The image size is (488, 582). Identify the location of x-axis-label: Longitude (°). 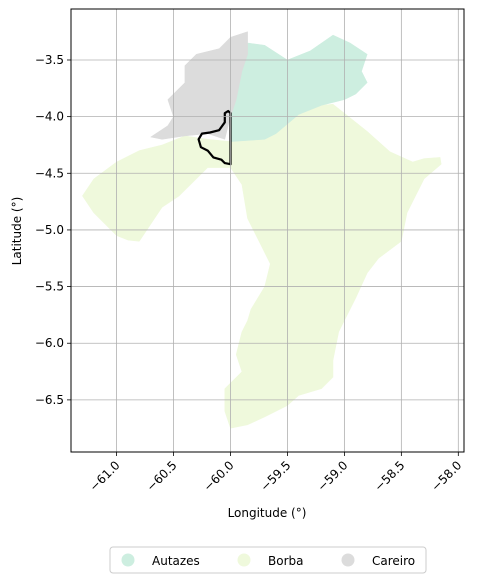
(267, 513).